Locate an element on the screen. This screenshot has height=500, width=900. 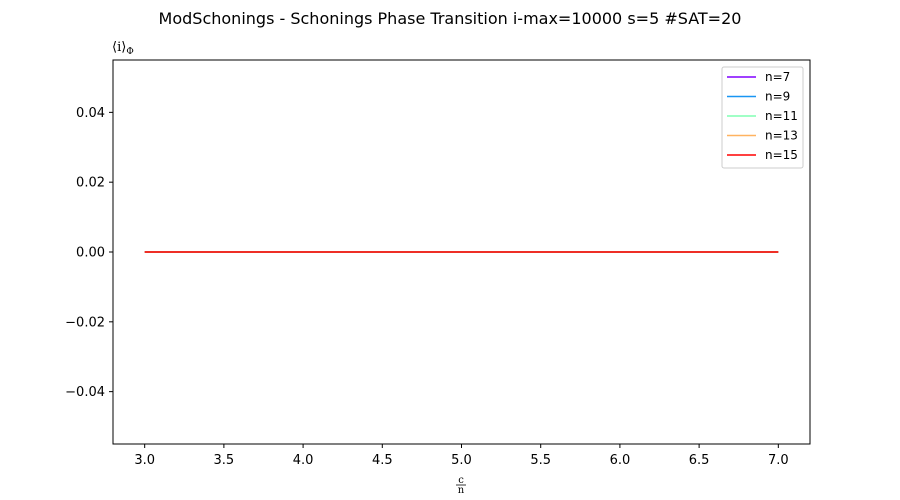
x-tick-label: 6.0 is located at coordinates (620, 460).